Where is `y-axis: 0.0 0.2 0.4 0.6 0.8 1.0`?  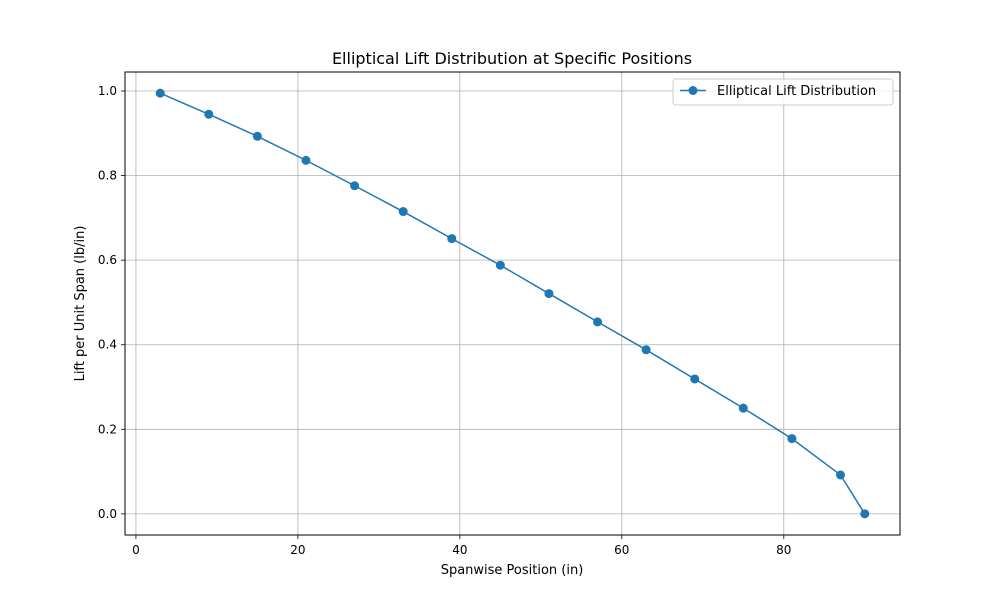 y-axis: 0.0 0.2 0.4 0.6 0.8 1.0 is located at coordinates (111, 302).